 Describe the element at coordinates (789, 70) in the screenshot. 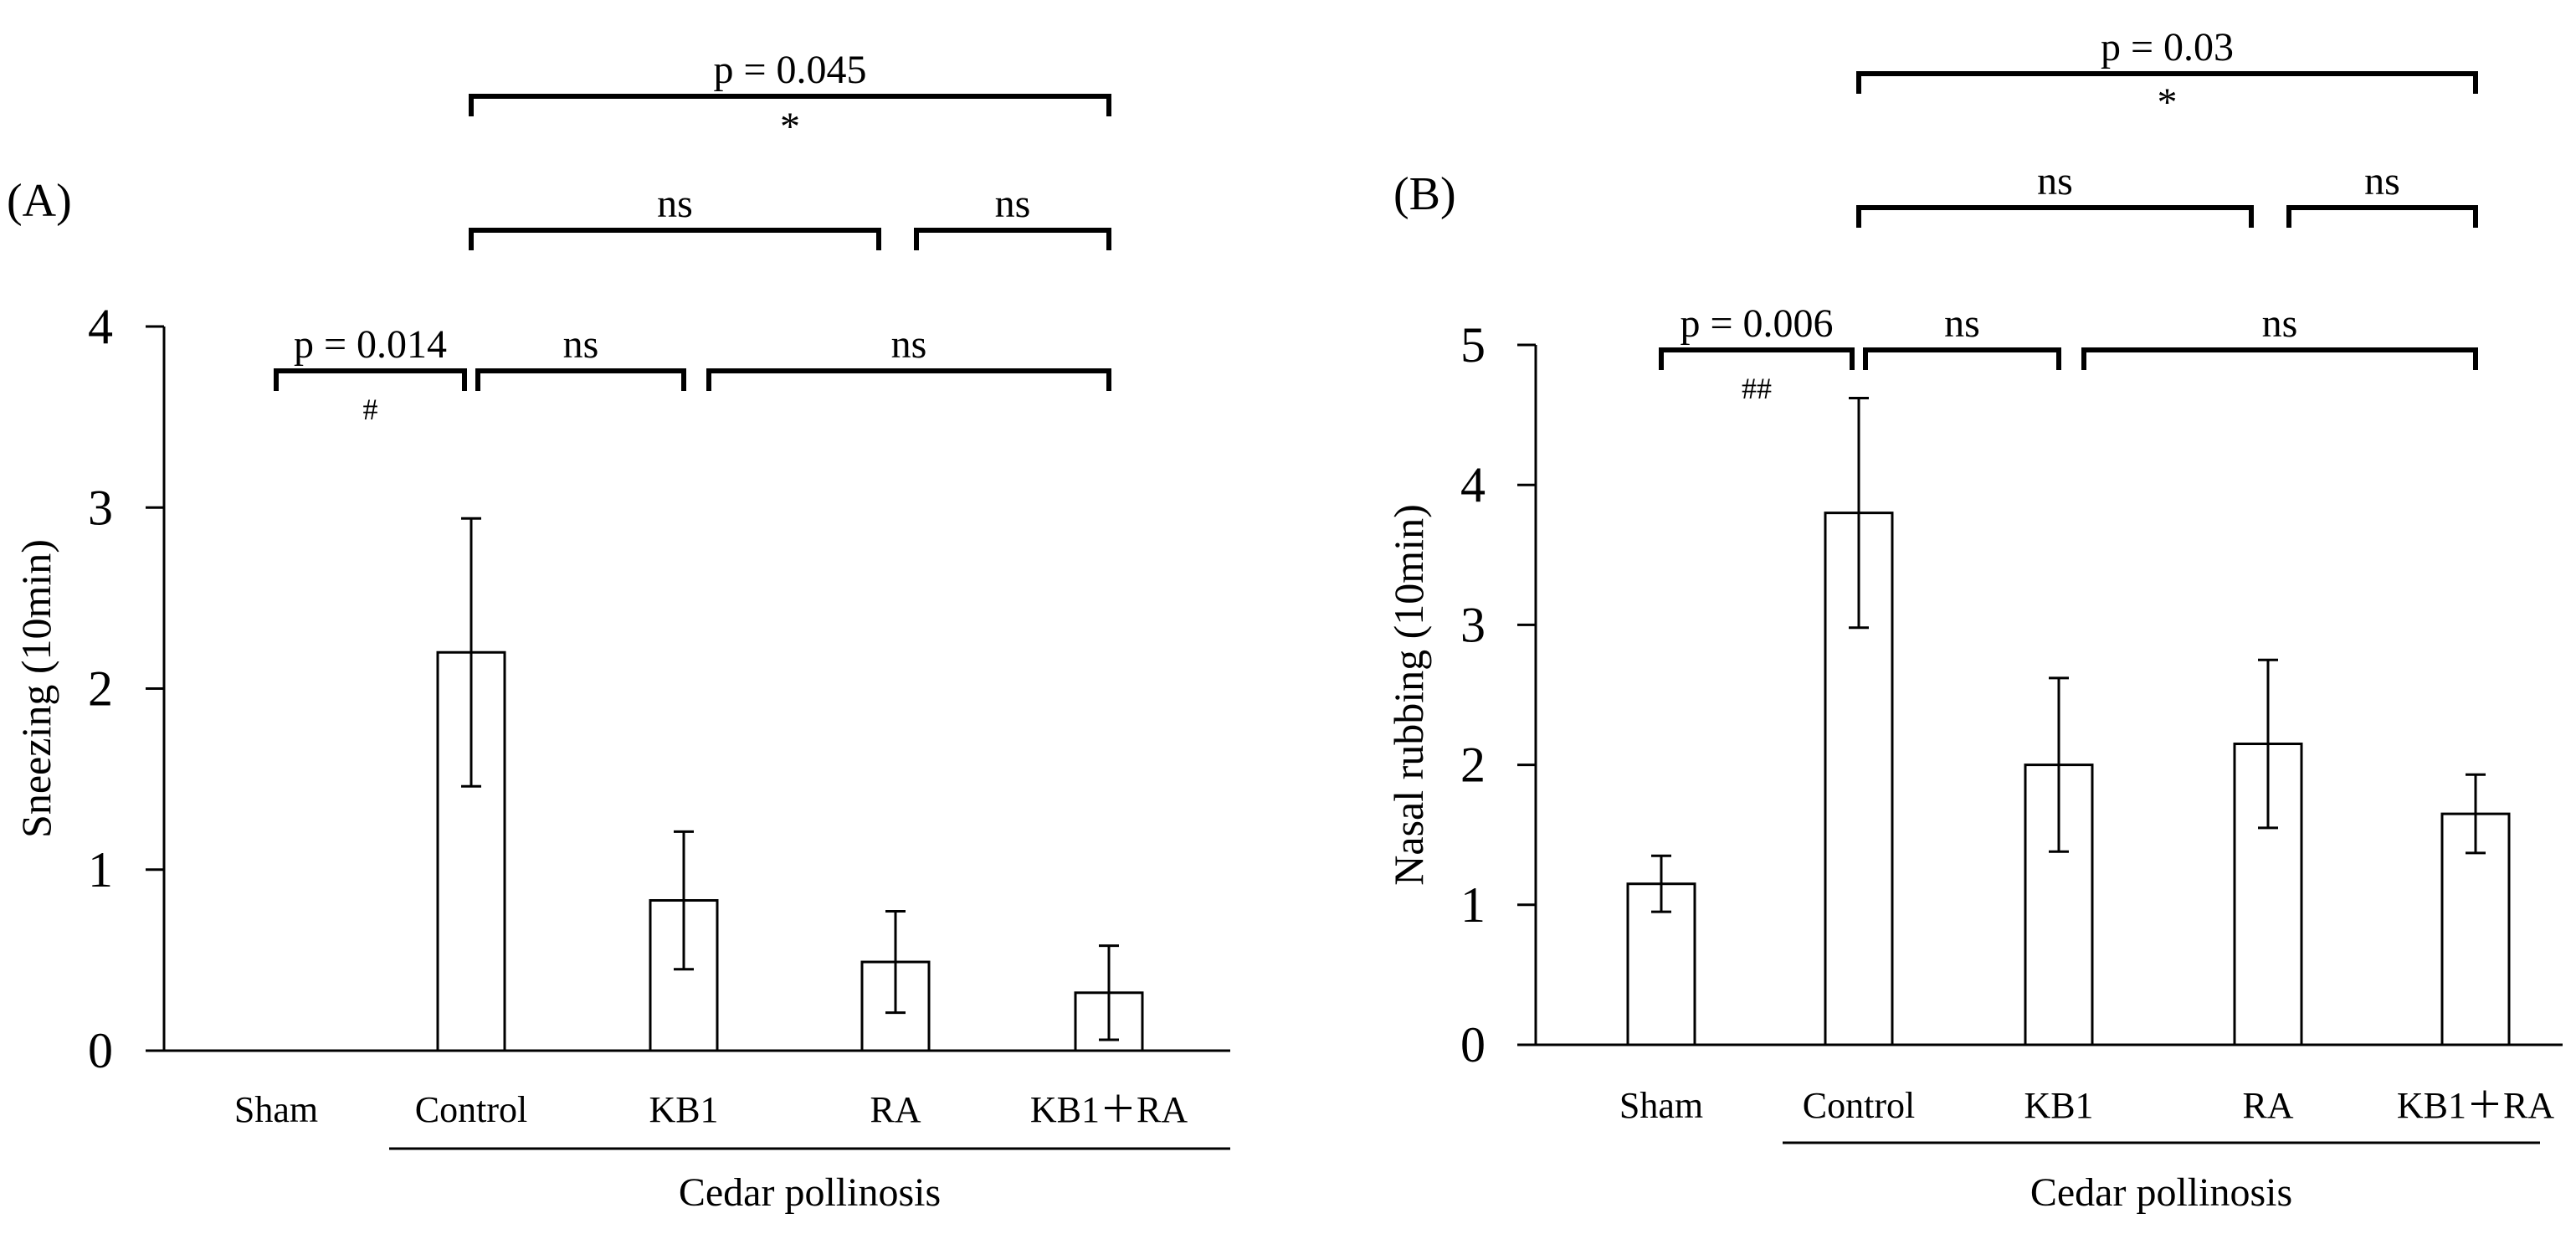

I see `significance-label: p = 0.045` at that location.